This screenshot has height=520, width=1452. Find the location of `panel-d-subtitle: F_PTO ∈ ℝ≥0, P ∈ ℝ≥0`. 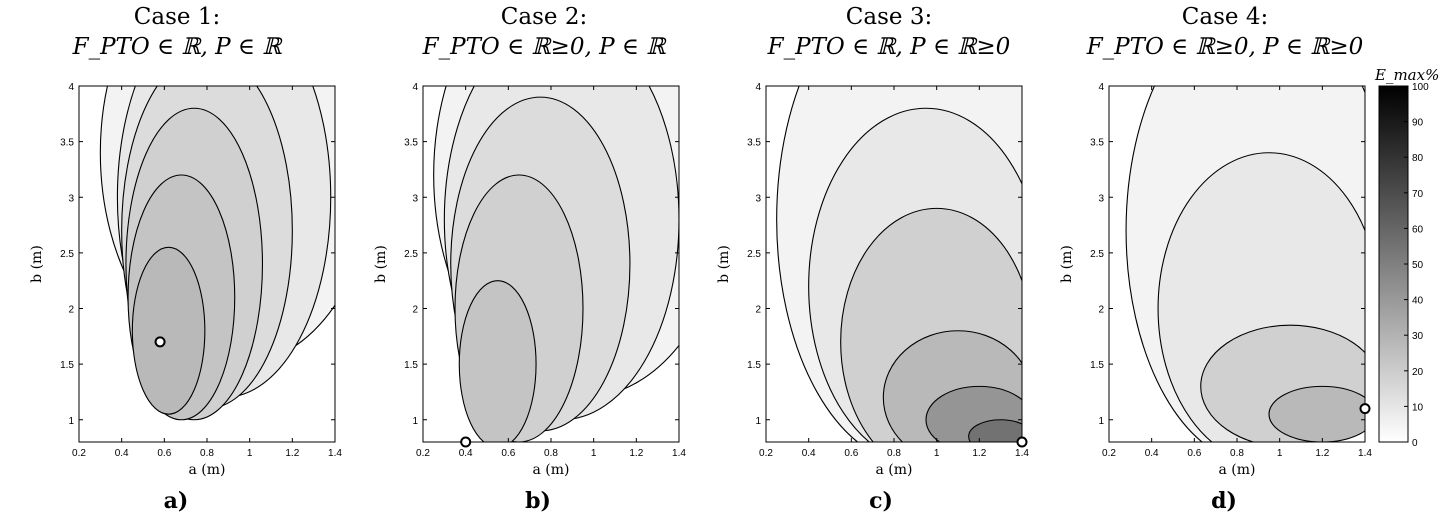

panel-d-subtitle: F_PTO ∈ ℝ≥0, P ∈ ℝ≥0 is located at coordinates (1225, 47).